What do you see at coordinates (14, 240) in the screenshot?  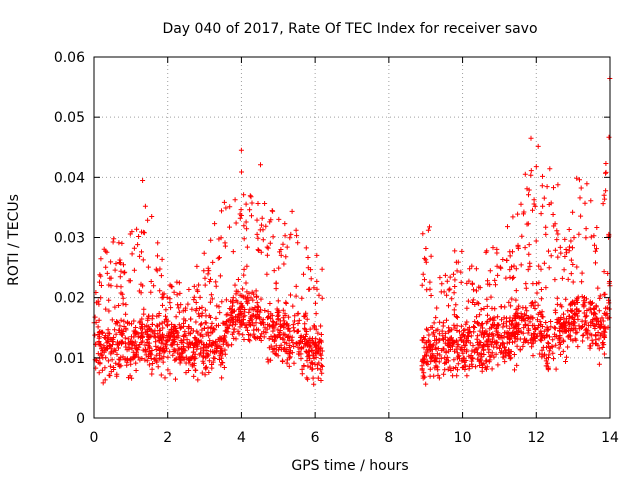 I see `y-axis-title: ROTI / TECUs` at bounding box center [14, 240].